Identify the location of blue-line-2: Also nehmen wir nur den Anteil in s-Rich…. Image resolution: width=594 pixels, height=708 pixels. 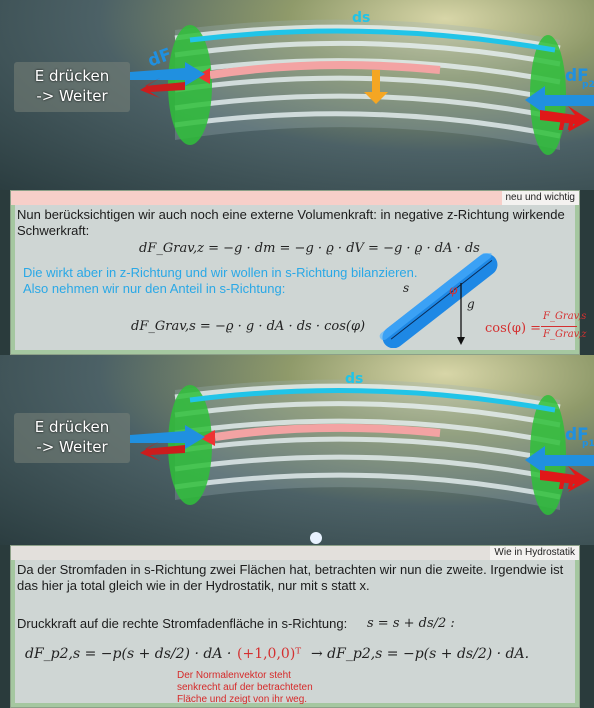
(154, 288).